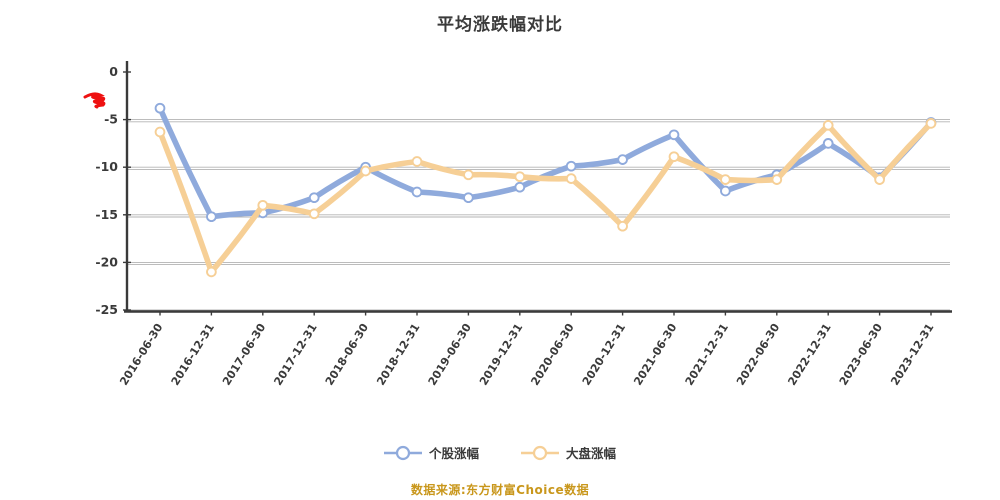 The image size is (1000, 500). I want to click on legend-marker-orange-icon, so click(540, 452).